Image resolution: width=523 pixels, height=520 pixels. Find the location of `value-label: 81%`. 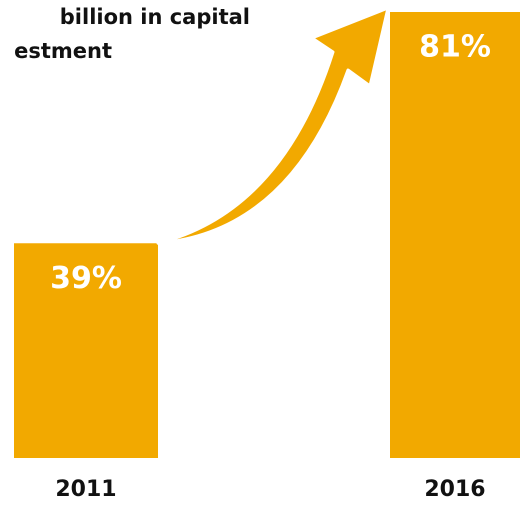

value-label: 81% is located at coordinates (455, 47).